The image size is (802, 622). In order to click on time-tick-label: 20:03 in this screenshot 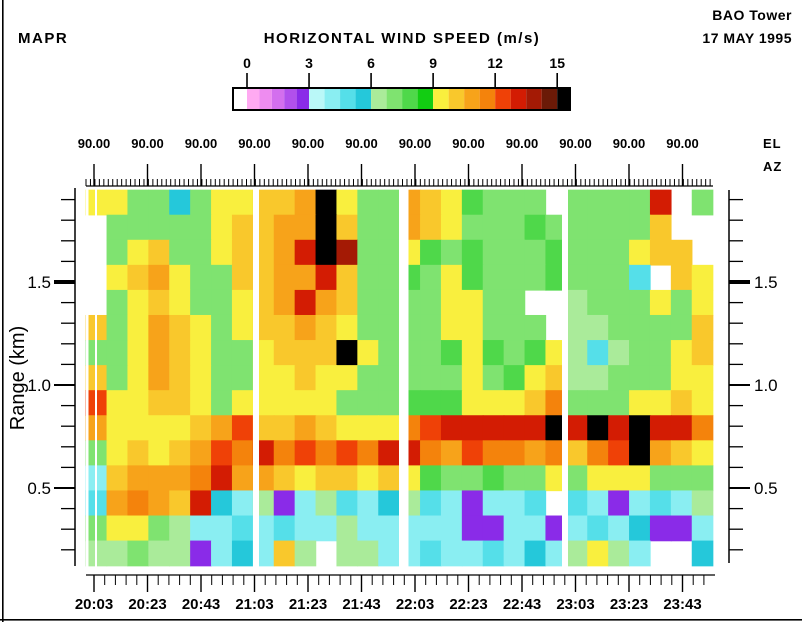, I will do `click(94, 604)`.